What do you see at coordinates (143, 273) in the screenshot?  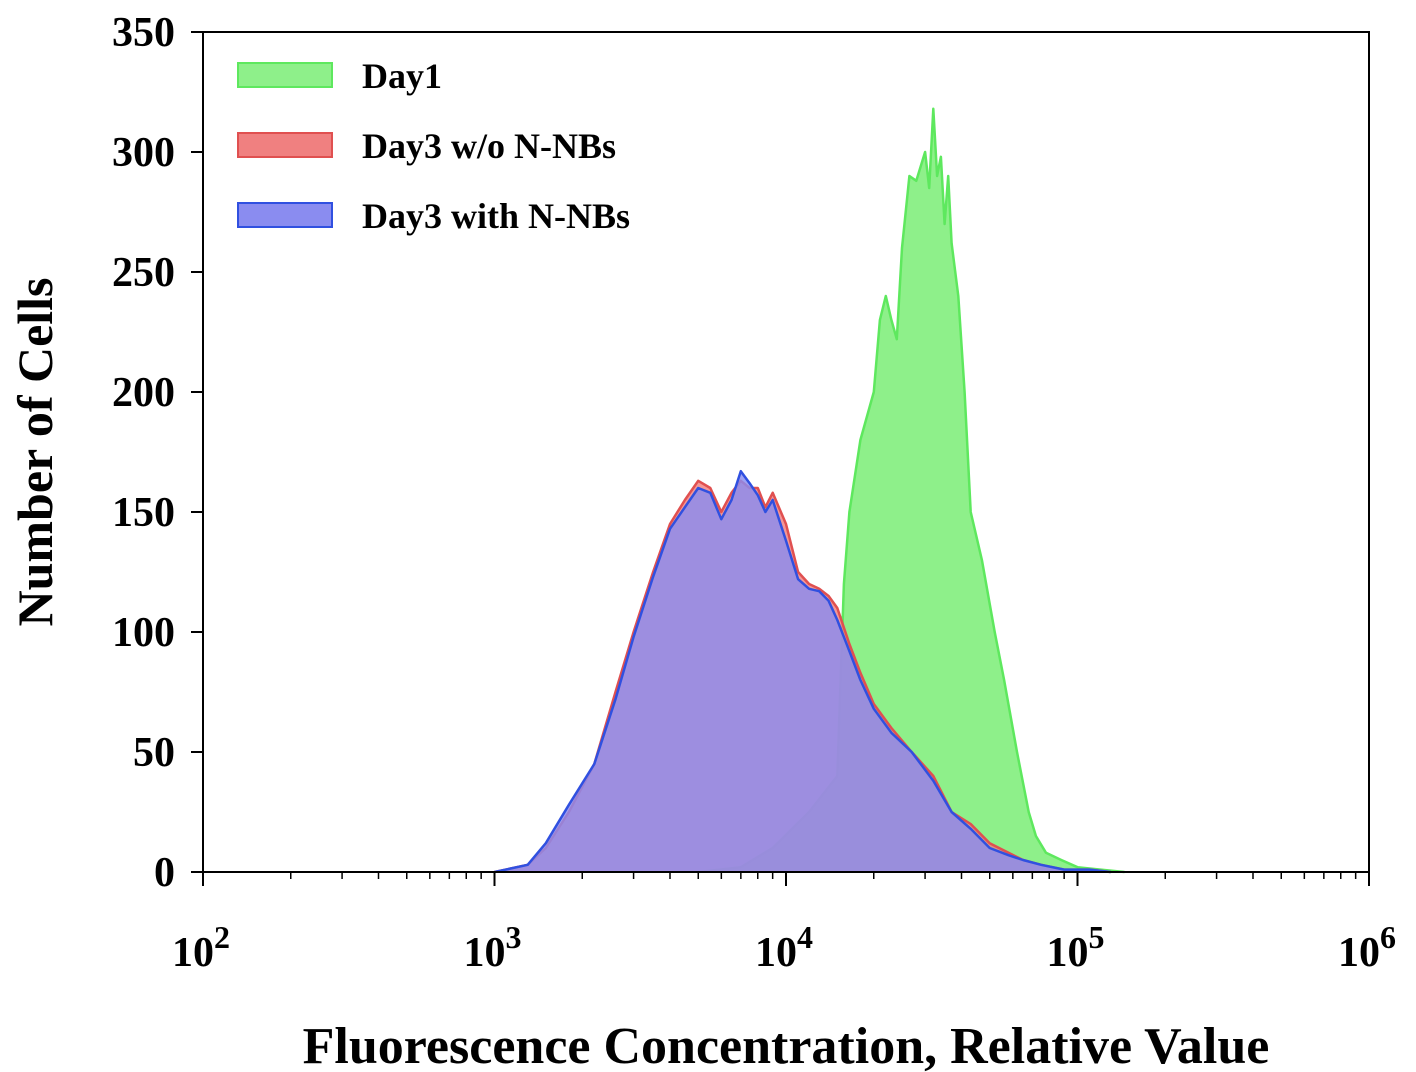 I see `y-tick-label: 250` at bounding box center [143, 273].